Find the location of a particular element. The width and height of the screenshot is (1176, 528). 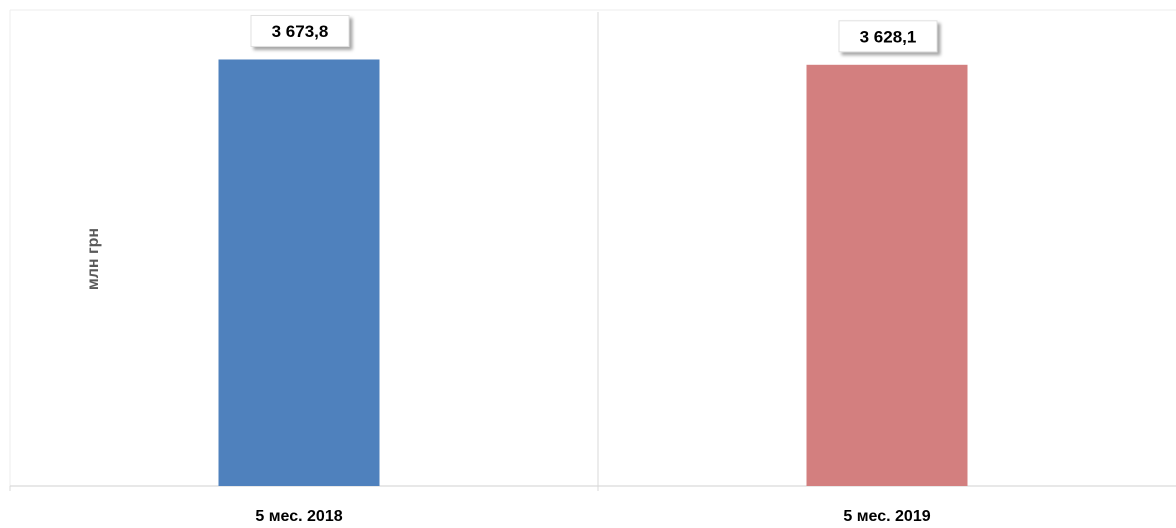

data-label-text: 3 673,8 is located at coordinates (300, 31).